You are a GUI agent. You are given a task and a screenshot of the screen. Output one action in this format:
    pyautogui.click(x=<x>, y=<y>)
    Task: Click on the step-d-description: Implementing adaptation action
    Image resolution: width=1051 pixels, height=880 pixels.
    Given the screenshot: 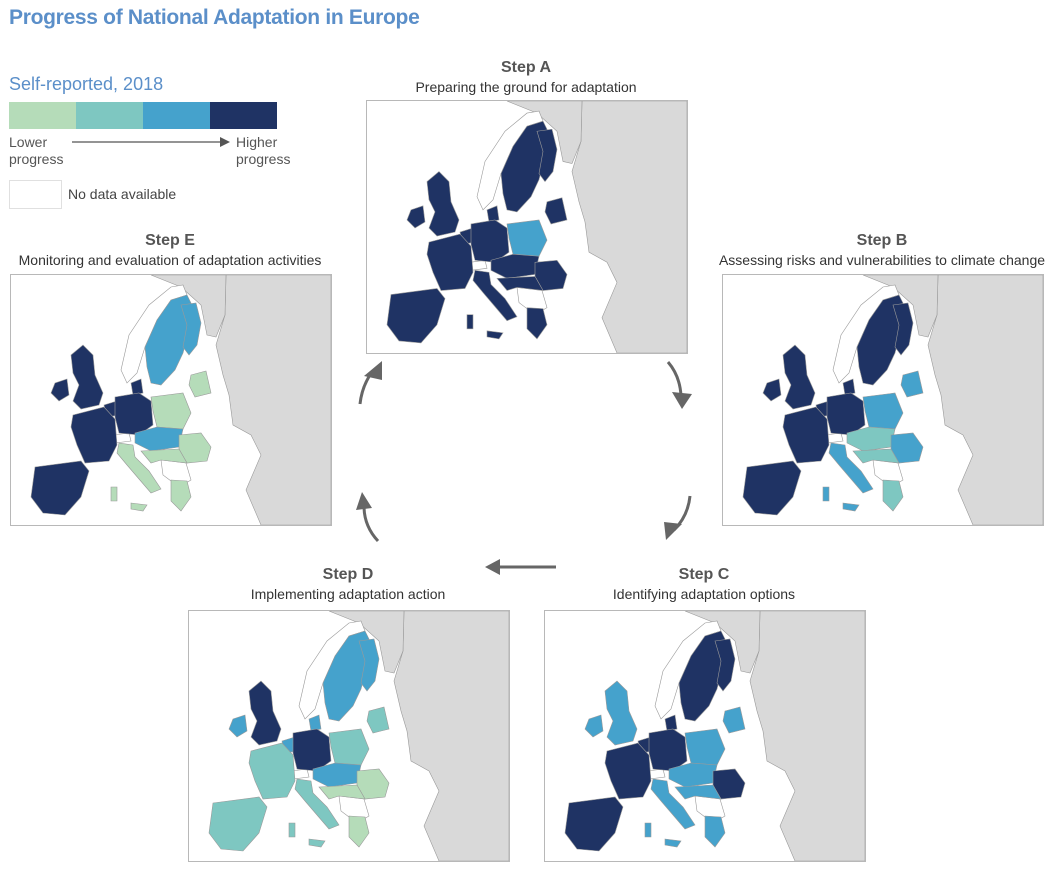 What is the action you would take?
    pyautogui.click(x=348, y=594)
    